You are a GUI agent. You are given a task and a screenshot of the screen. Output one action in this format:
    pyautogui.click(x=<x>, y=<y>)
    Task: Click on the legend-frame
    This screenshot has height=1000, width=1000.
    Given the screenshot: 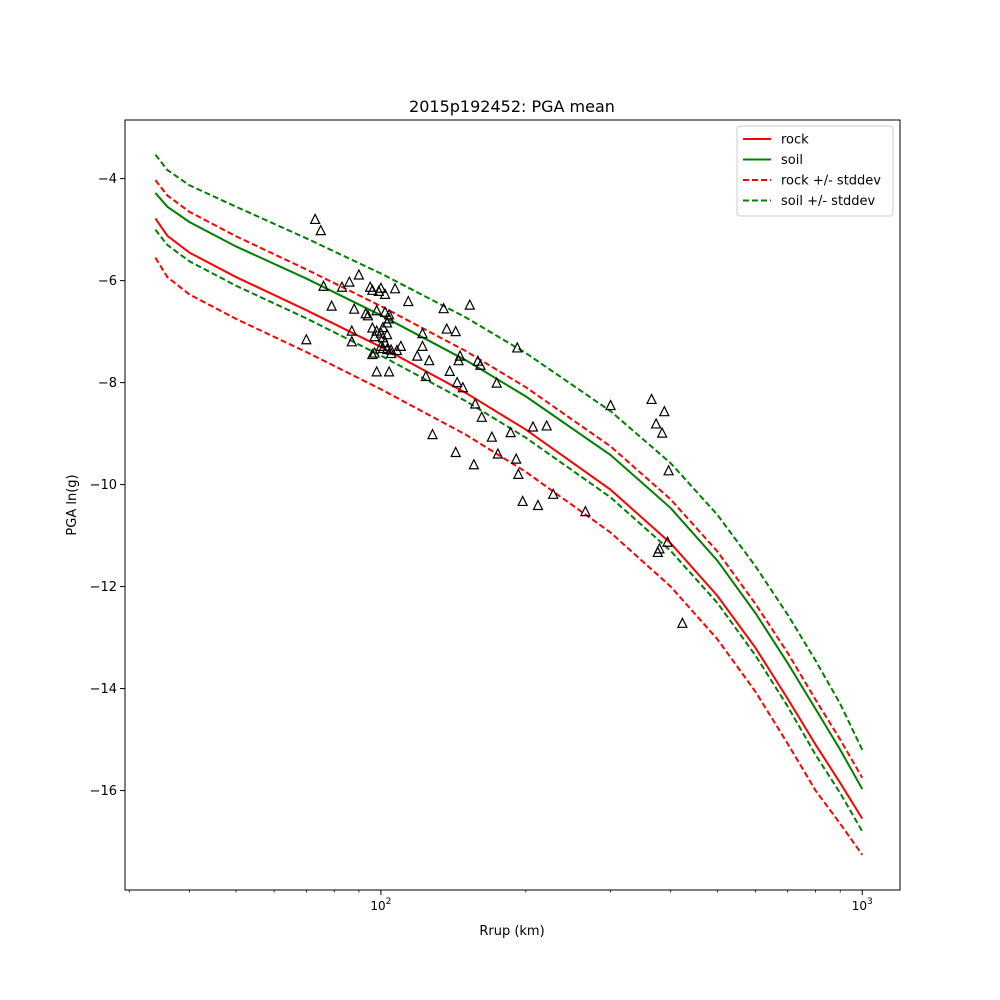 What is the action you would take?
    pyautogui.click(x=815, y=171)
    